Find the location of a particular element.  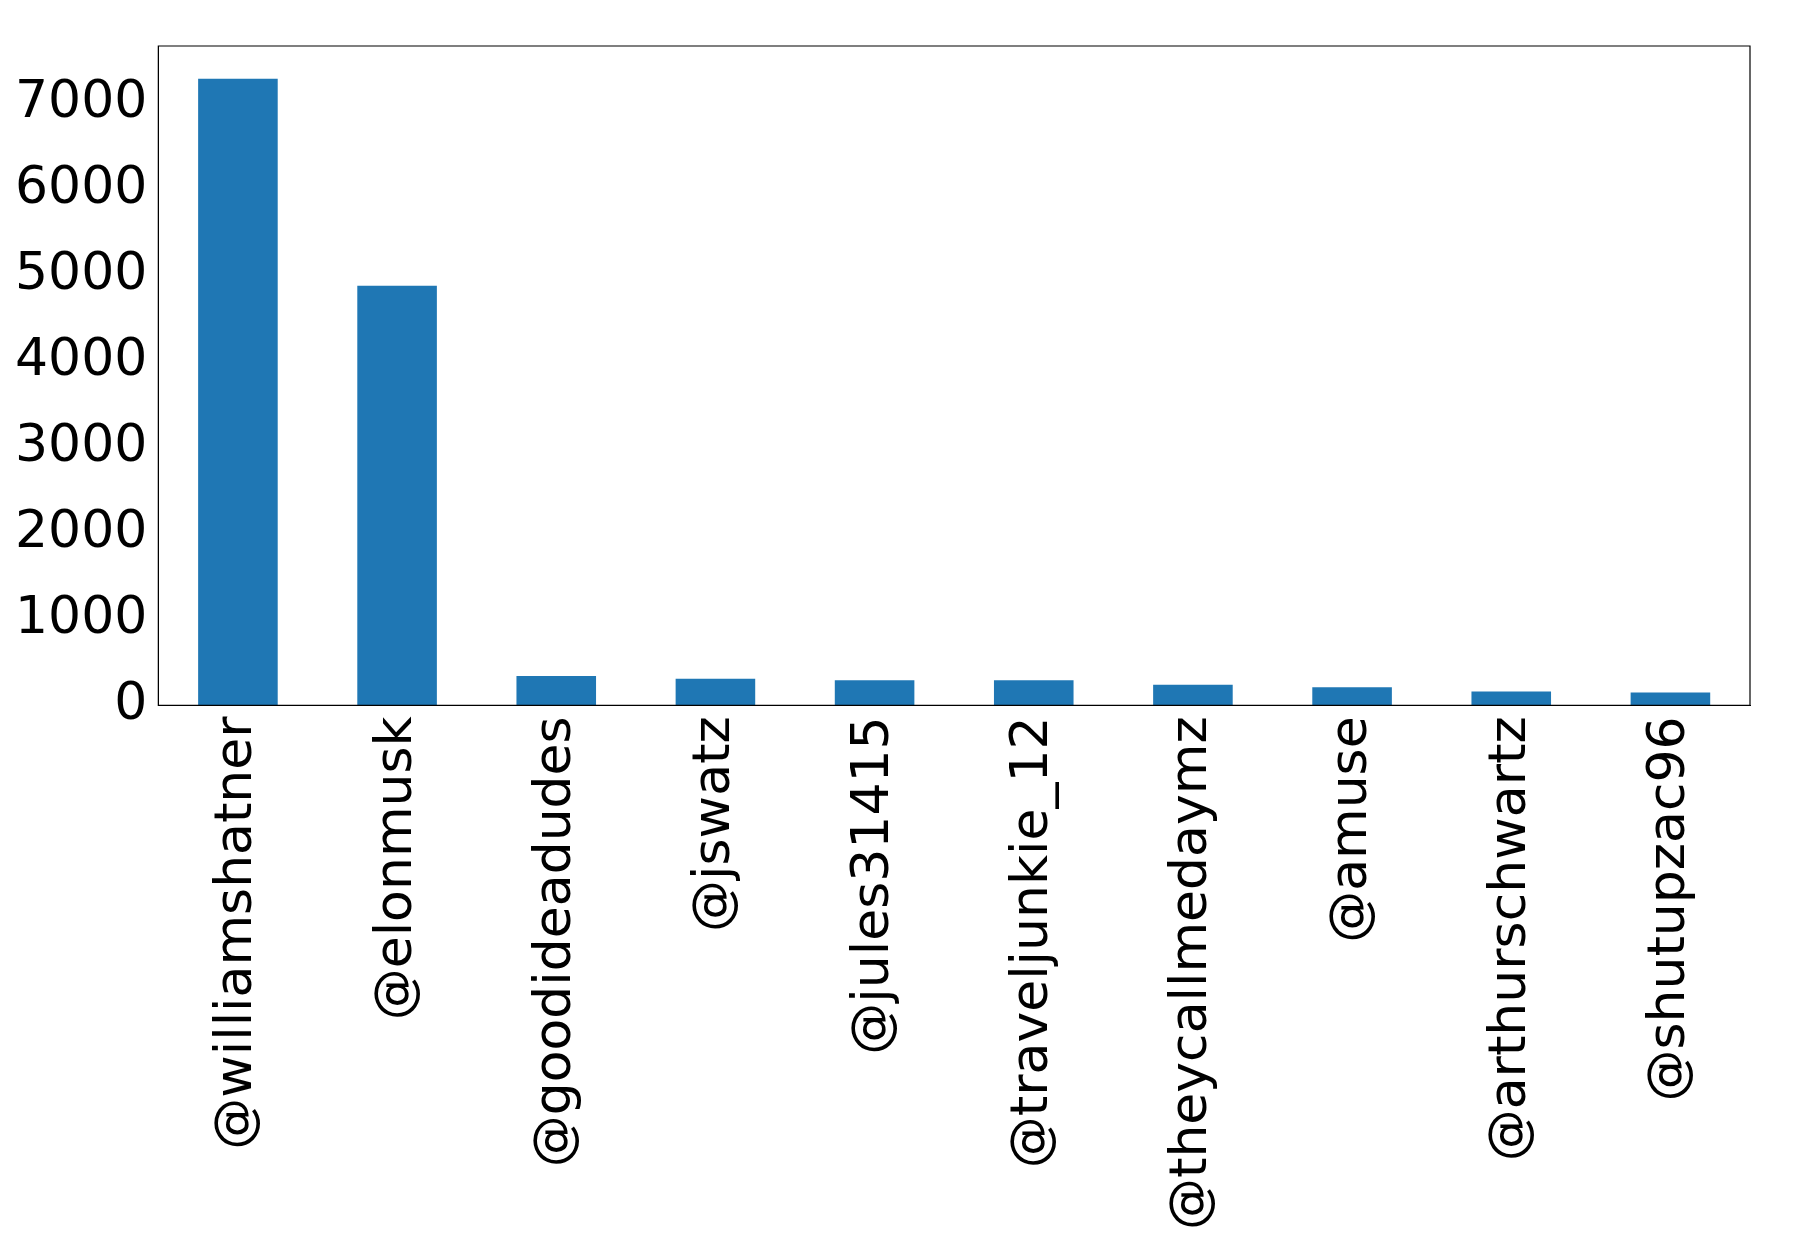

y-tick-label: 3000 is located at coordinates (81, 442).